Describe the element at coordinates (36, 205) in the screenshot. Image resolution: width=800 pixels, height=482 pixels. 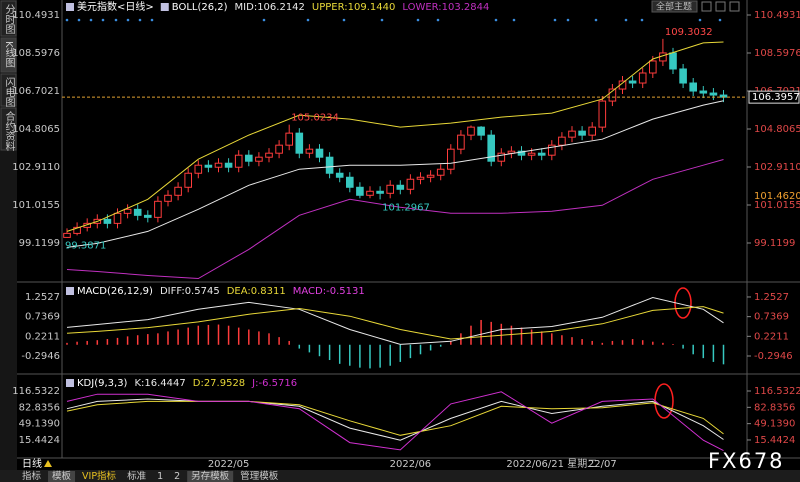
I see `y-tick-label: 101.0155` at that location.